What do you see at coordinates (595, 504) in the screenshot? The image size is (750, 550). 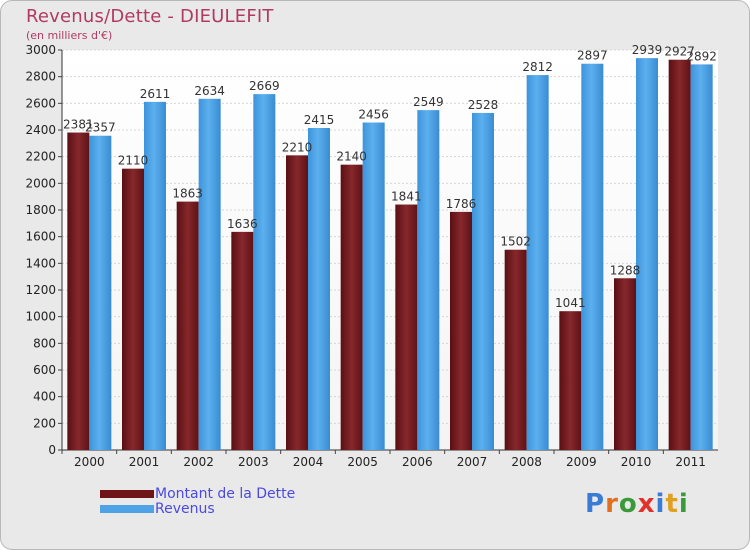 I see `logo-letter: P` at bounding box center [595, 504].